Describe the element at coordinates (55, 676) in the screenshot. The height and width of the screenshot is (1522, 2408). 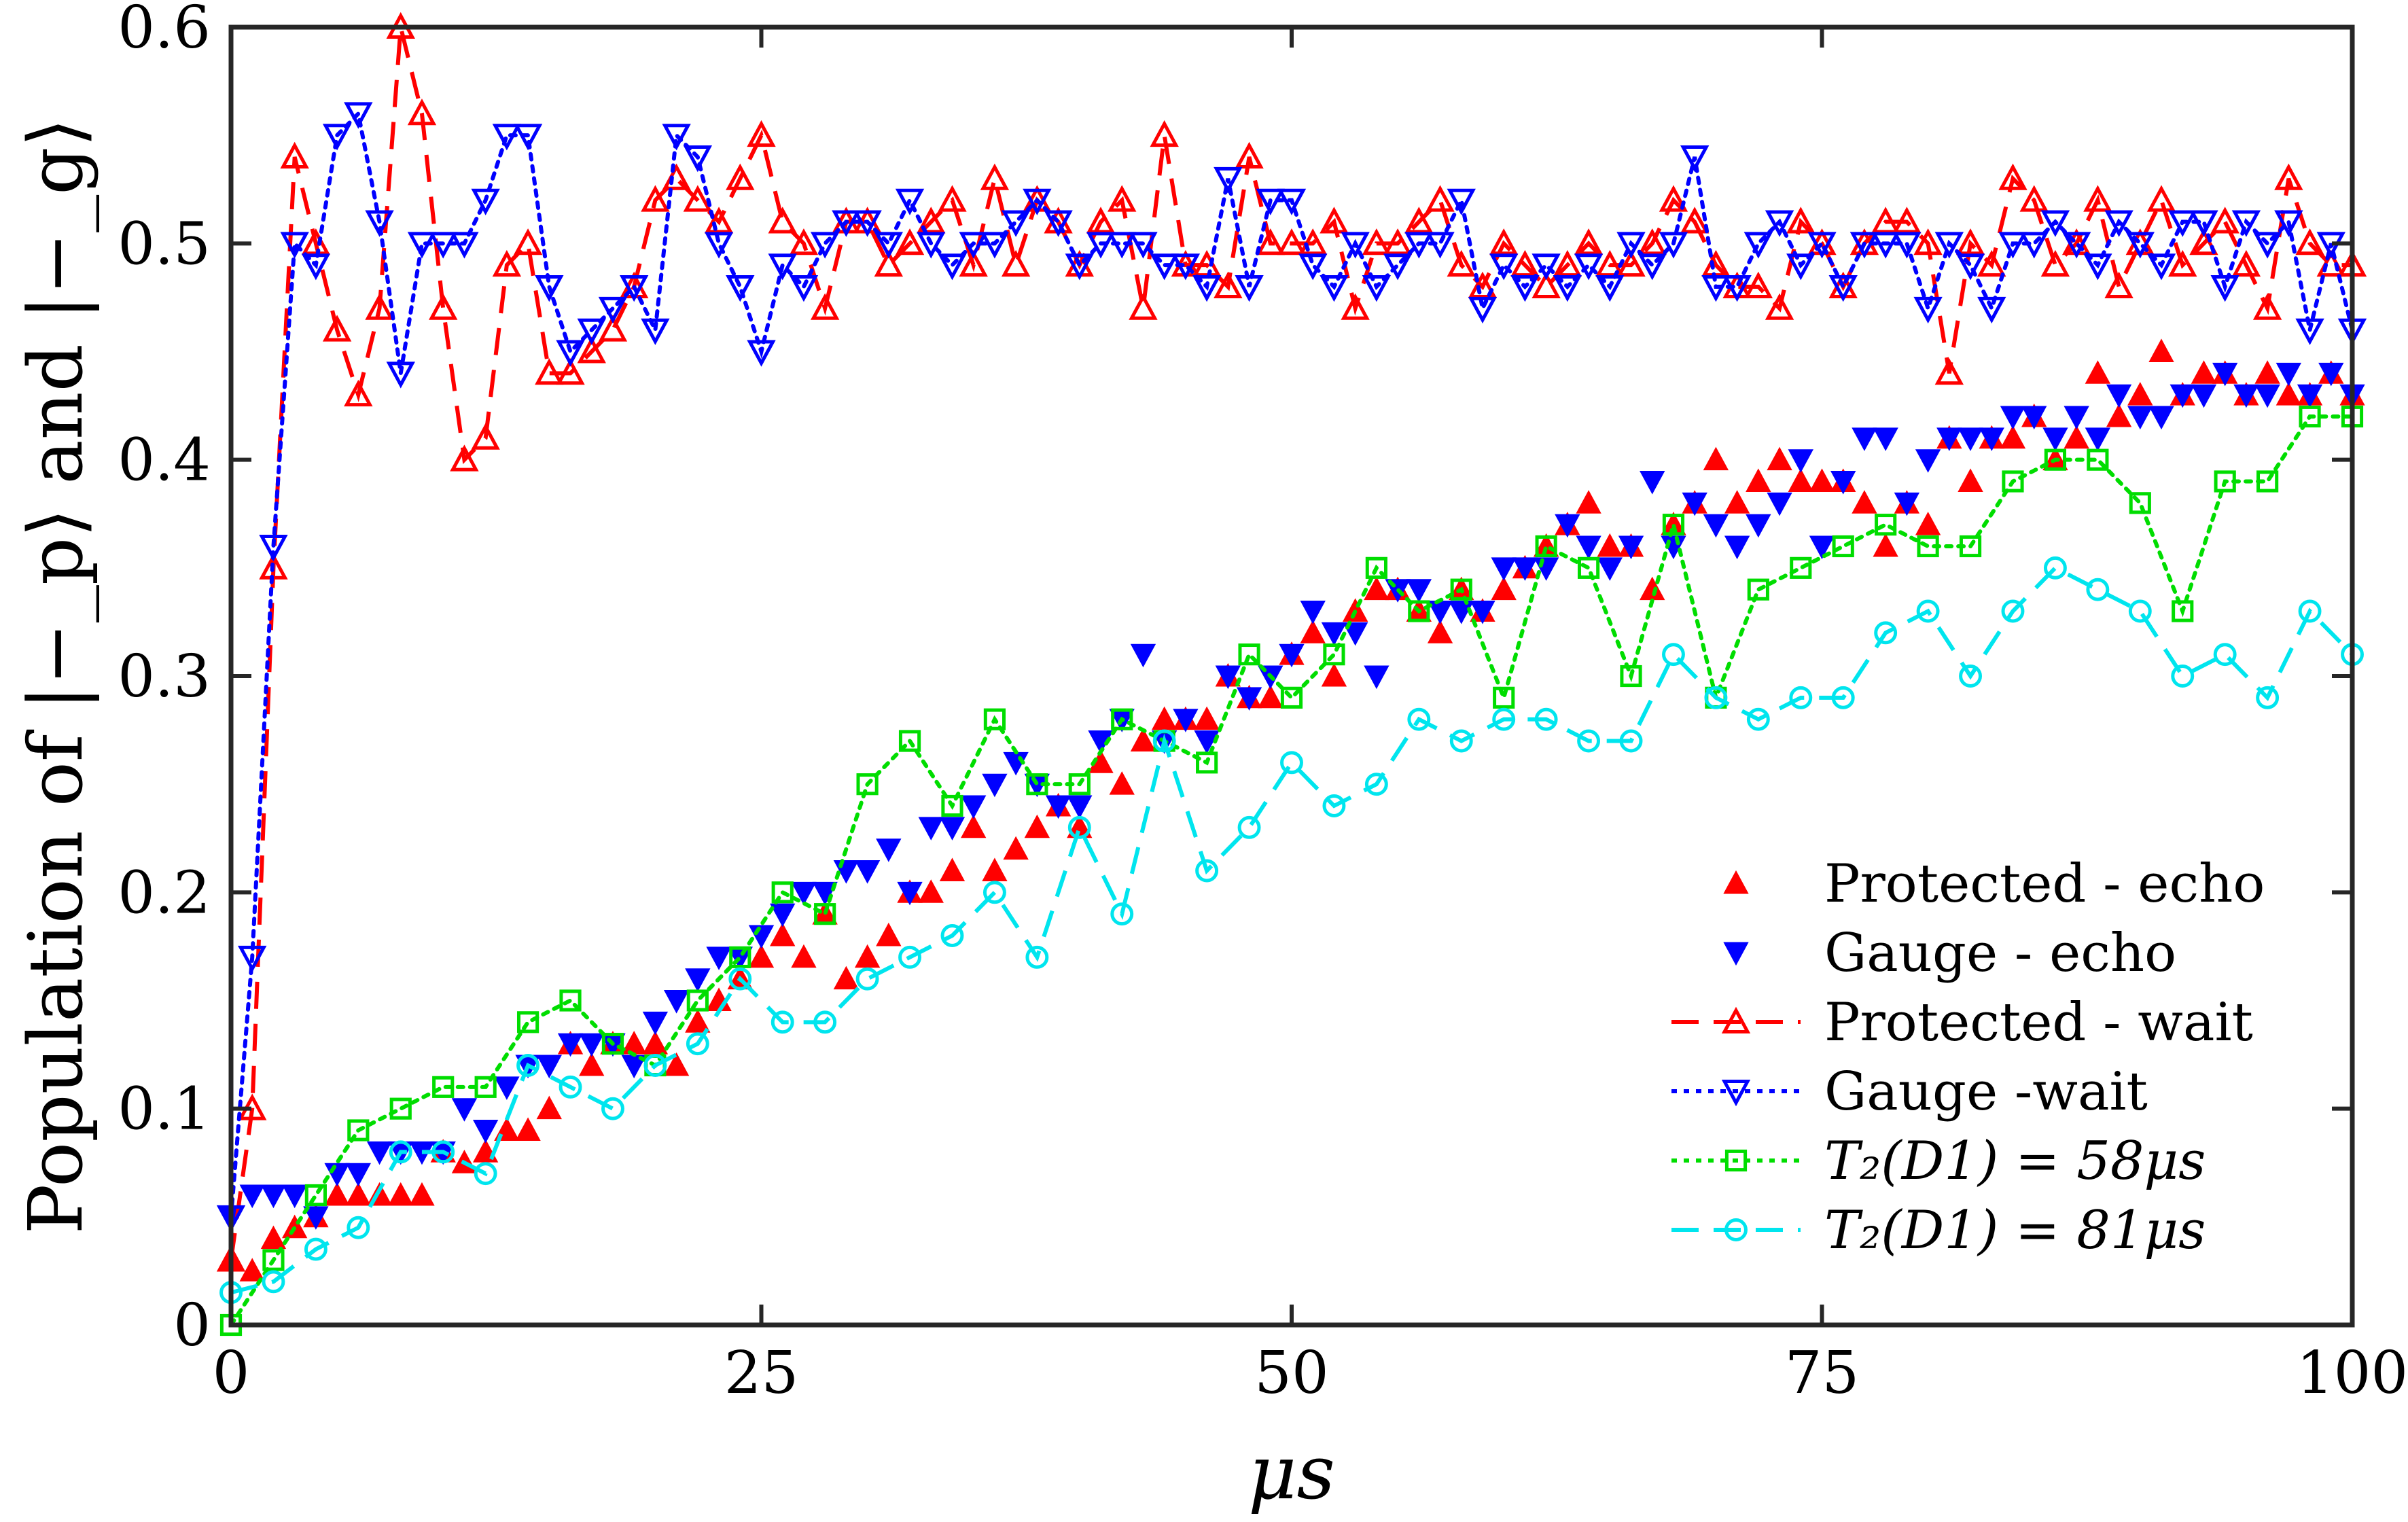
I see `y-axis-title: Population of |−_p⟩ and |−_g⟩` at that location.